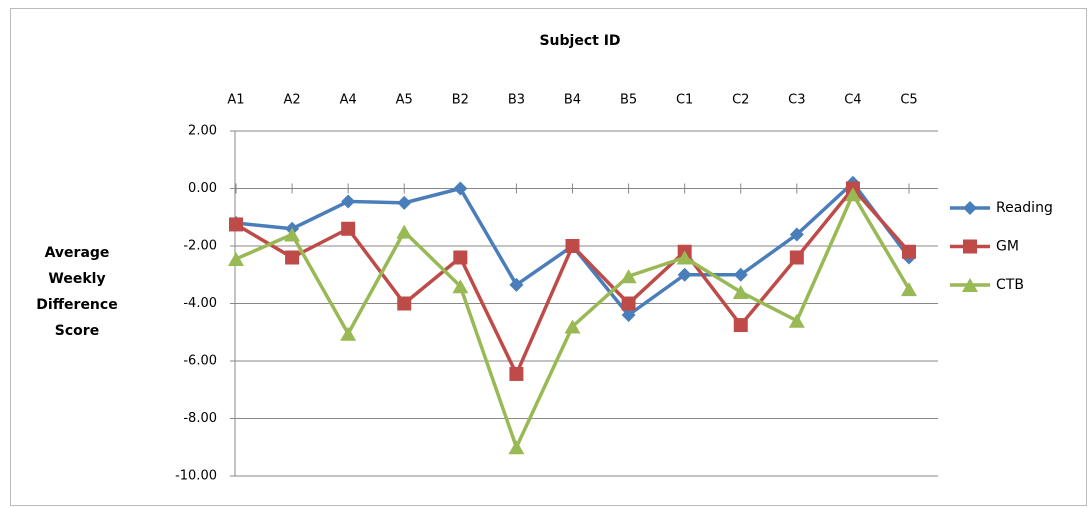  I want to click on x-tick-label: C1, so click(684, 100).